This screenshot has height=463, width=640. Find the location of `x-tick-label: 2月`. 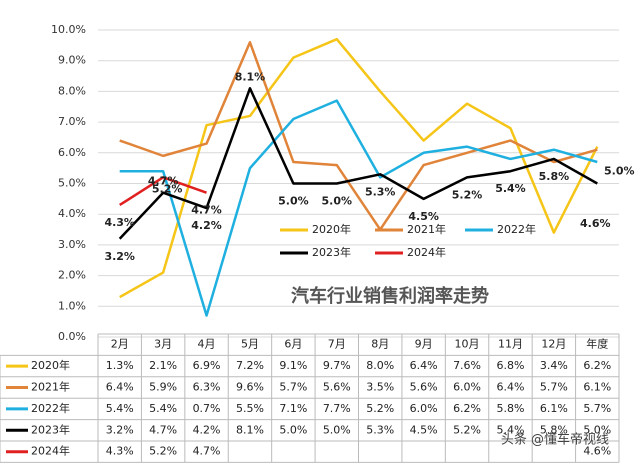

x-tick-label: 2月 is located at coordinates (120, 344).